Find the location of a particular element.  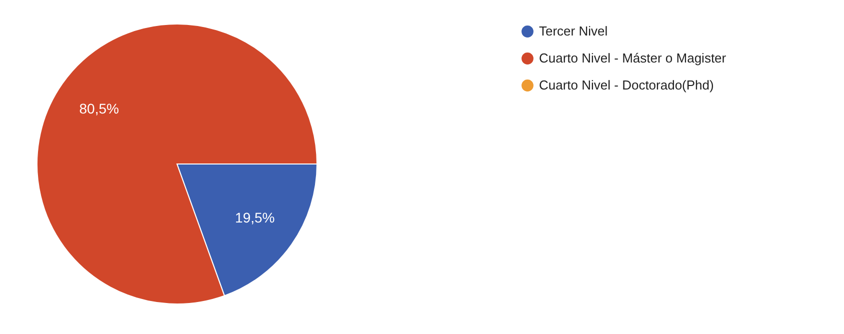

legend-label: Cuarto Nivel - Máster o Magister is located at coordinates (633, 58).